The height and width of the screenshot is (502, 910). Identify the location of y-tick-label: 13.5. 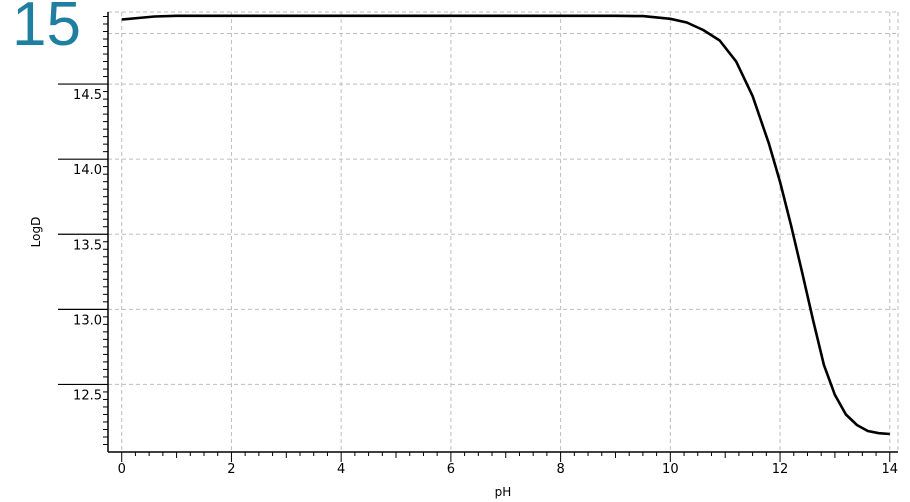
(87, 245).